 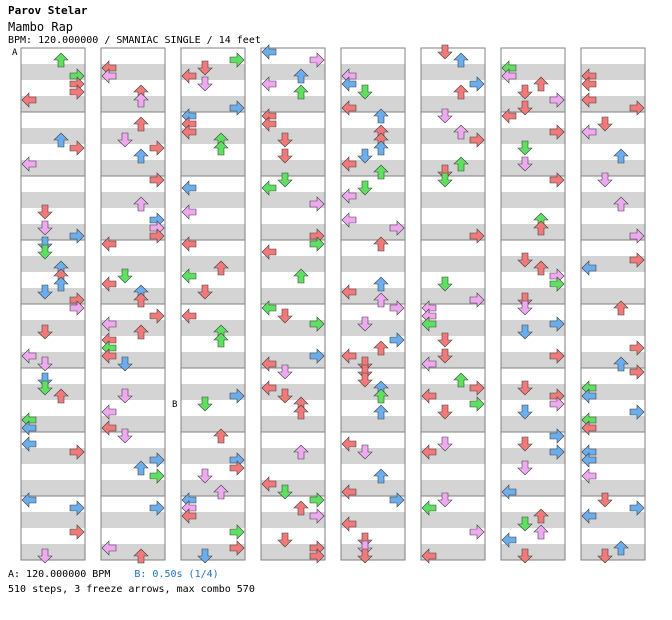 I want to click on bpm-legend: A: 120.000000 BPM B: 0.50s (1/4), so click(x=113, y=574).